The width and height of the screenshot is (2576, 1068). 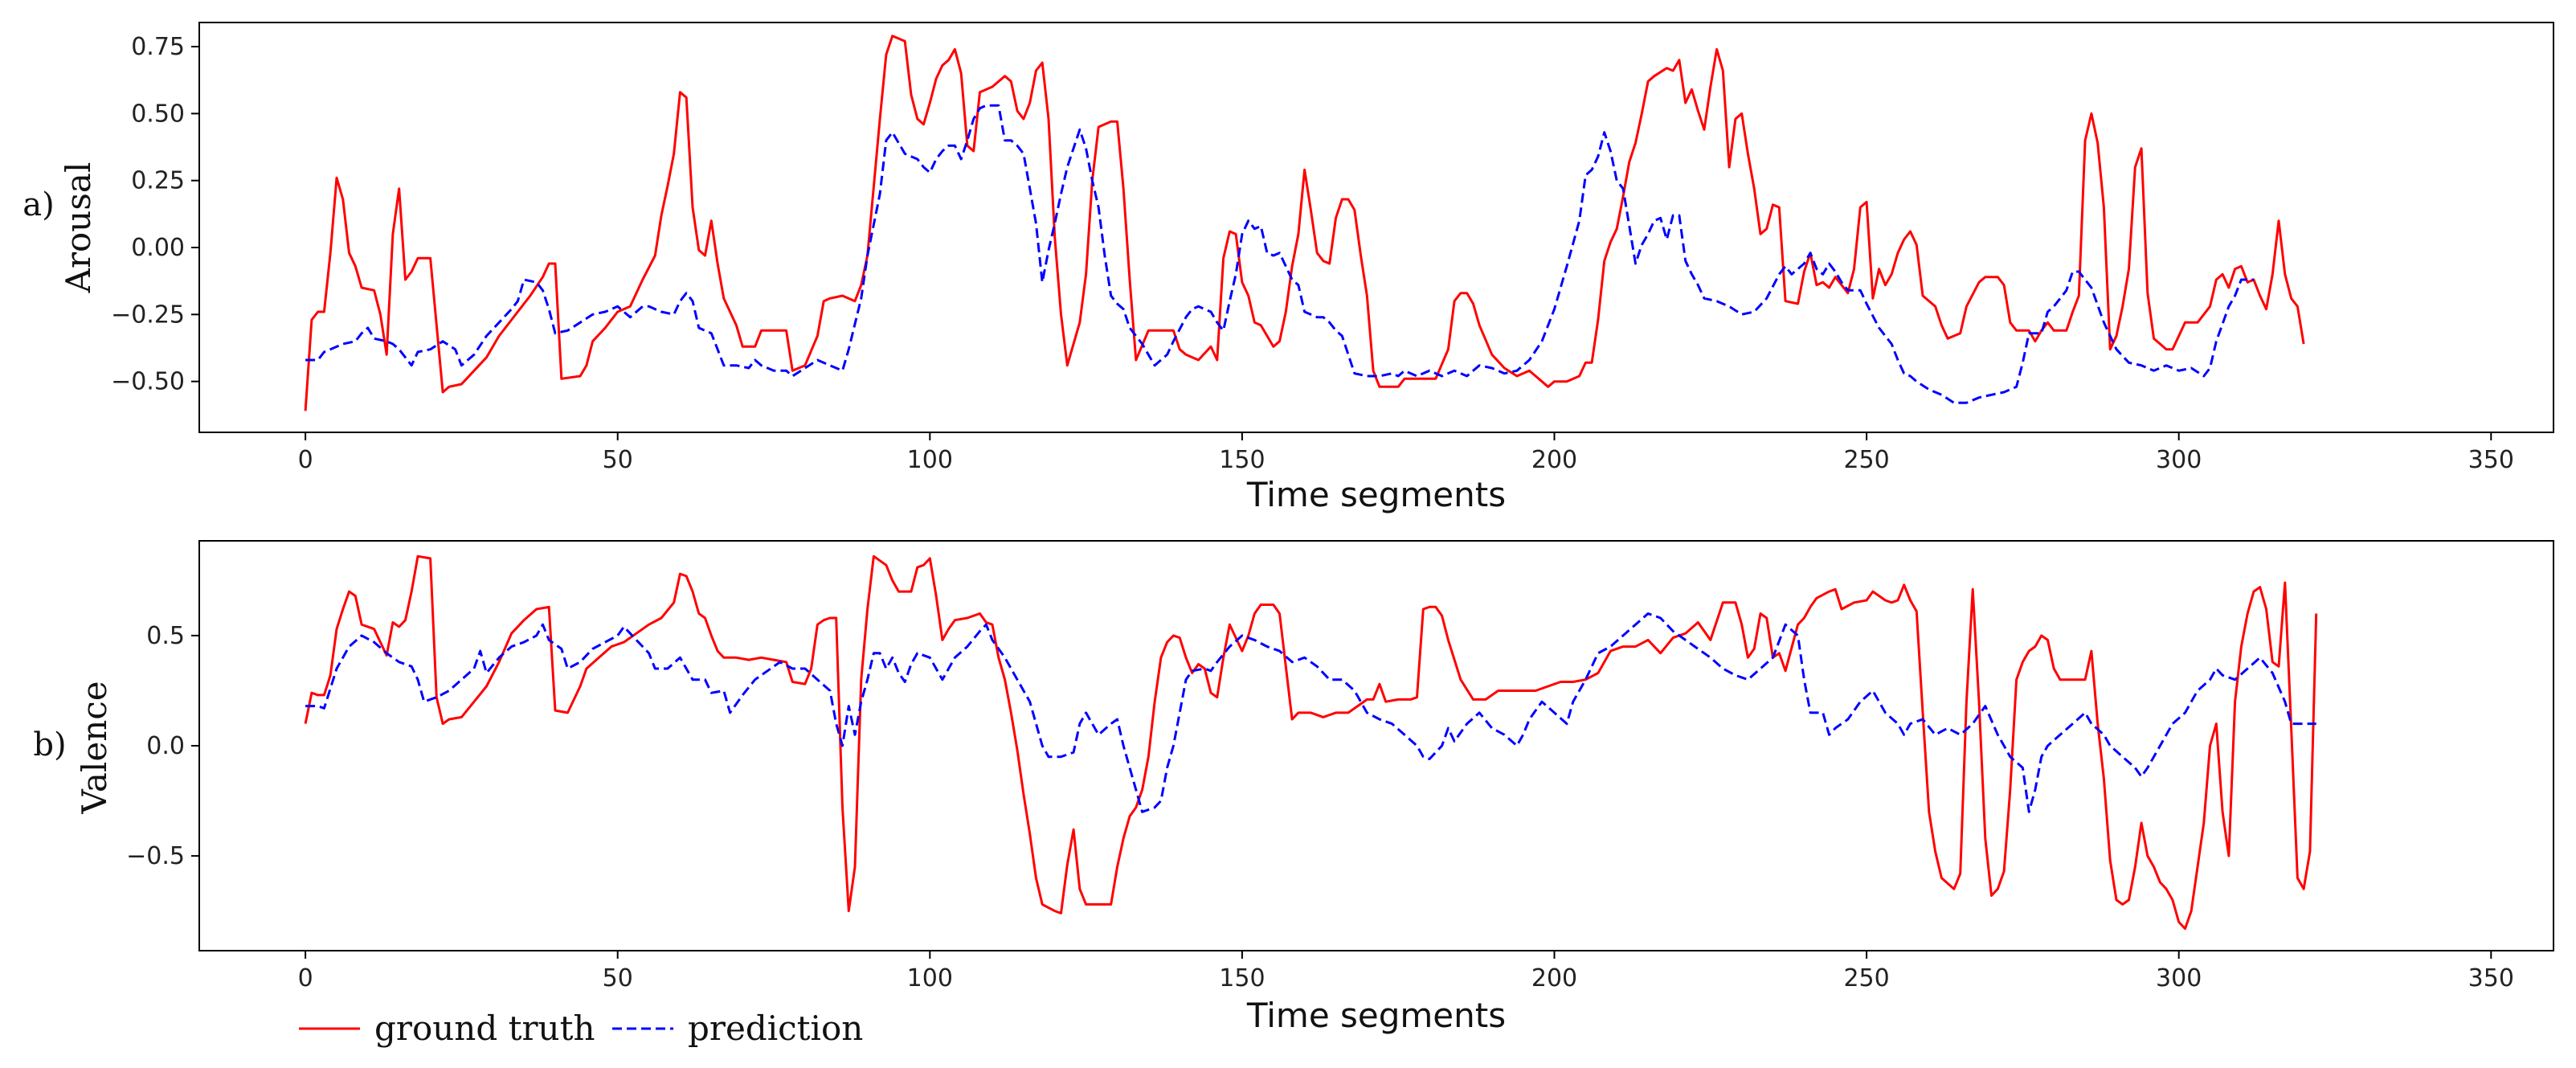 I want to click on valence-x-tick-label: 100, so click(x=930, y=978).